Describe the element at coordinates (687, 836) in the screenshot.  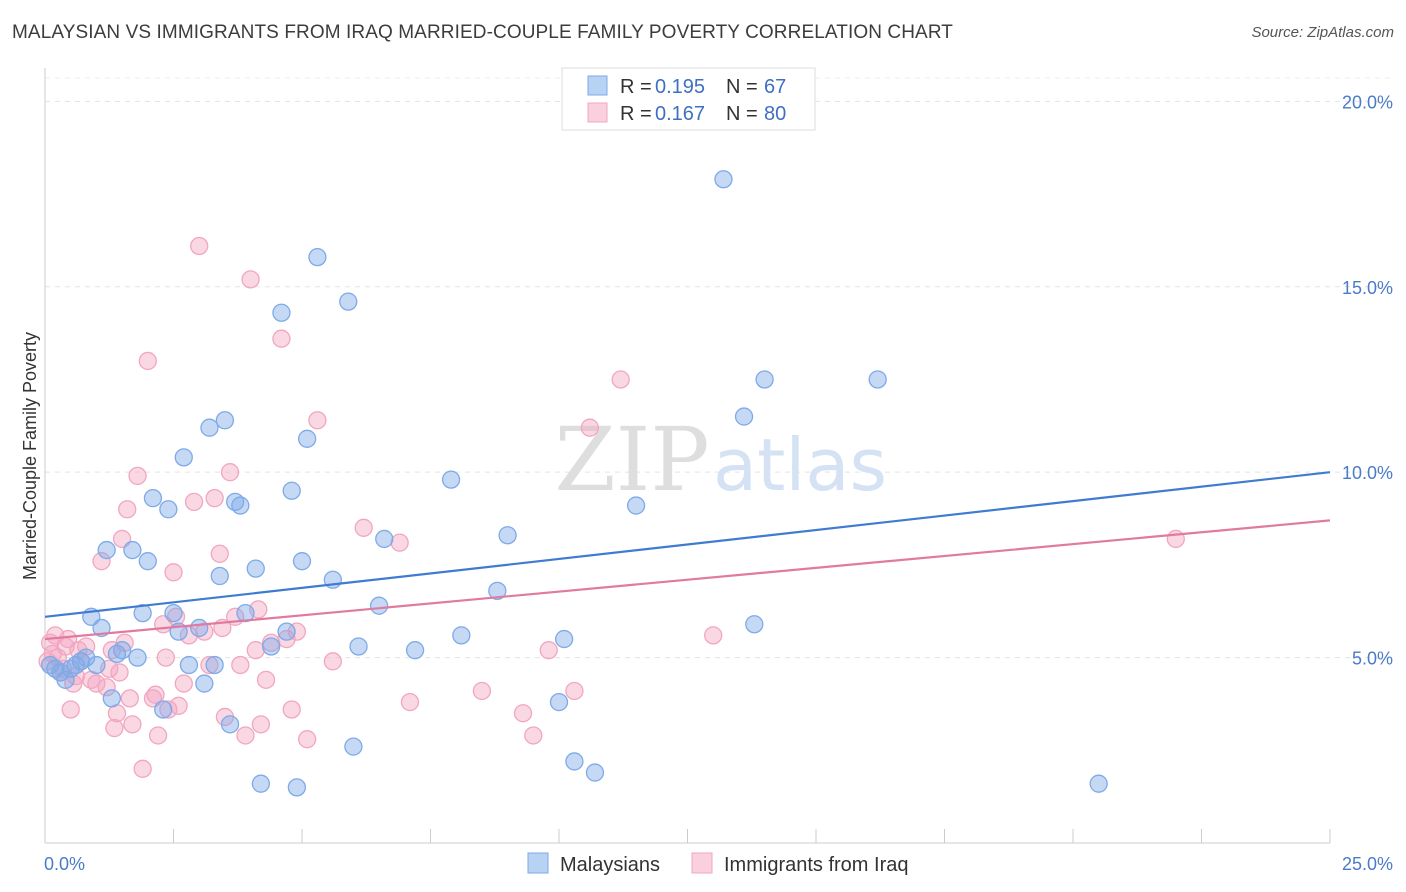
I see `x-tick-marks` at that location.